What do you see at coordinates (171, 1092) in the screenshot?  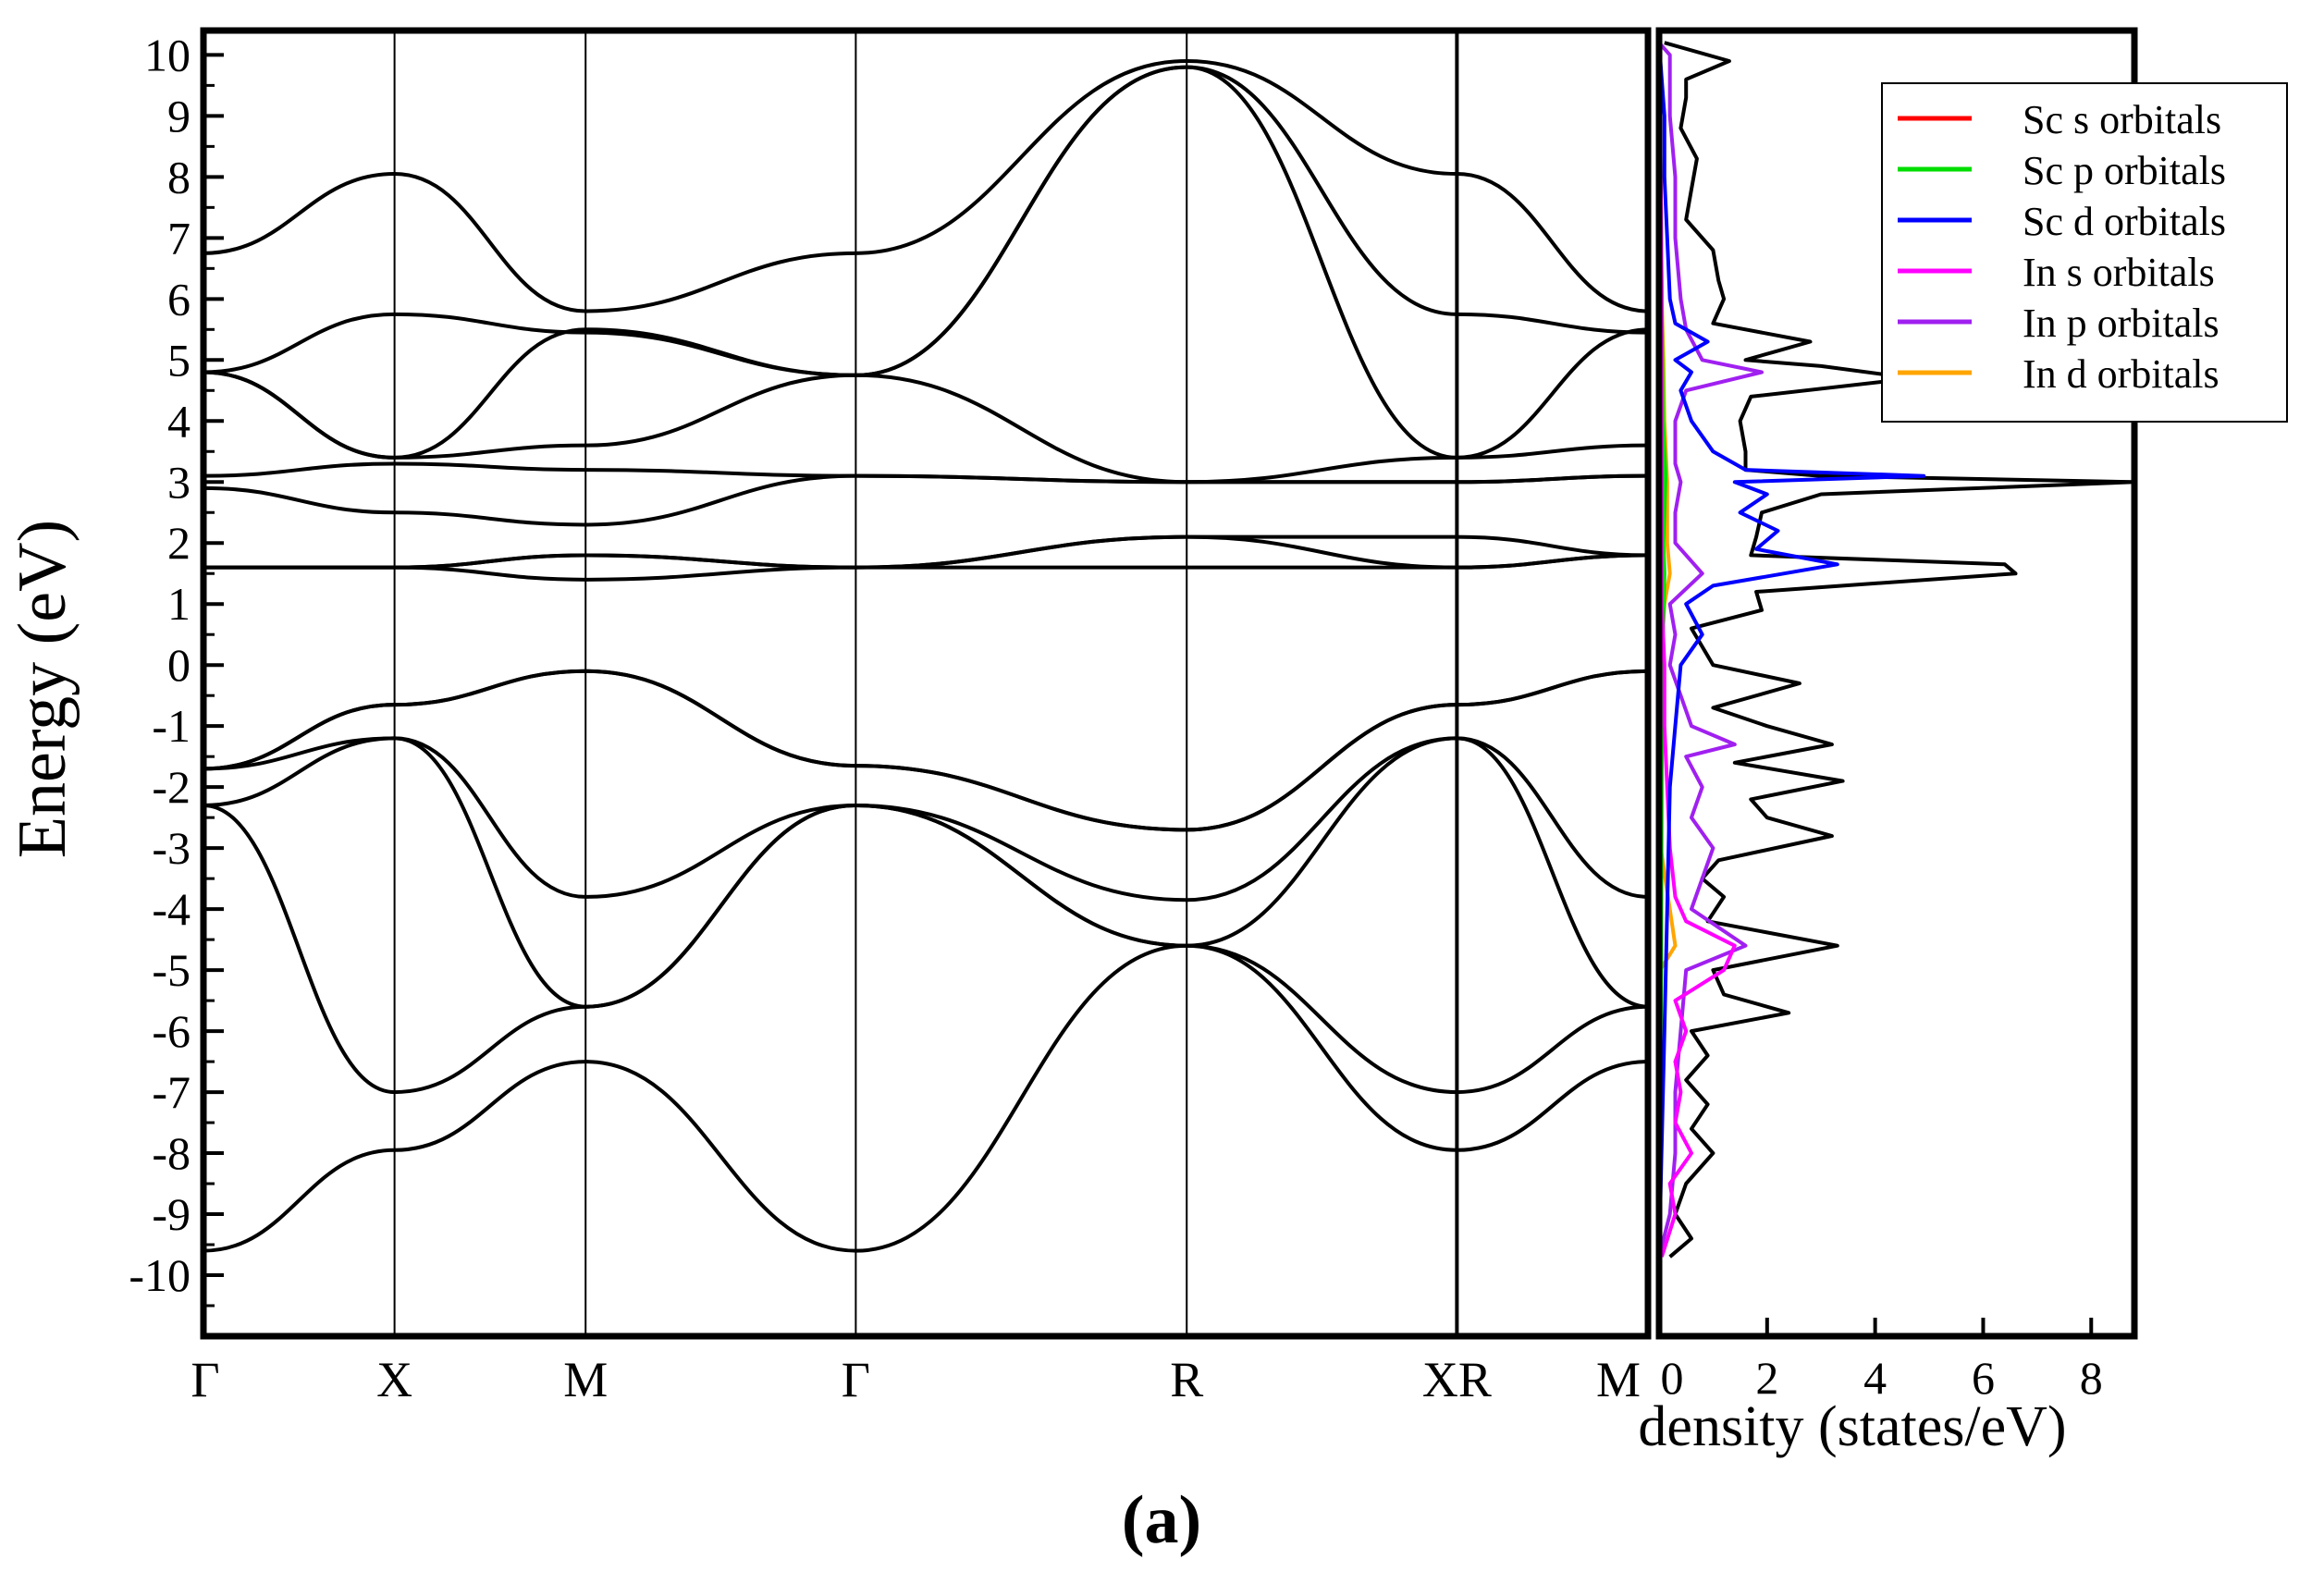 I see `energy-tick-label: -7` at bounding box center [171, 1092].